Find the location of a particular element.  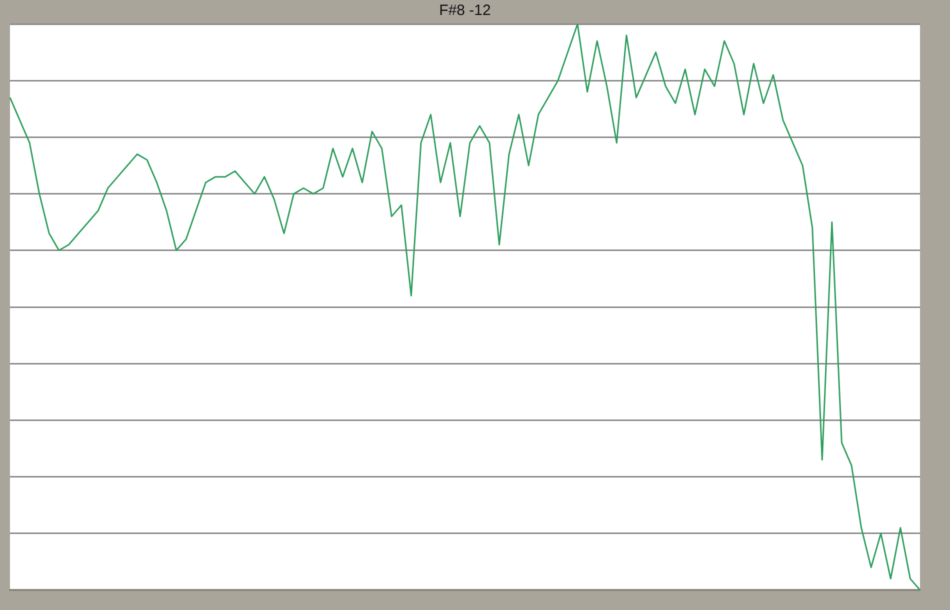

chart-title: F#8 -12 is located at coordinates (465, 11).